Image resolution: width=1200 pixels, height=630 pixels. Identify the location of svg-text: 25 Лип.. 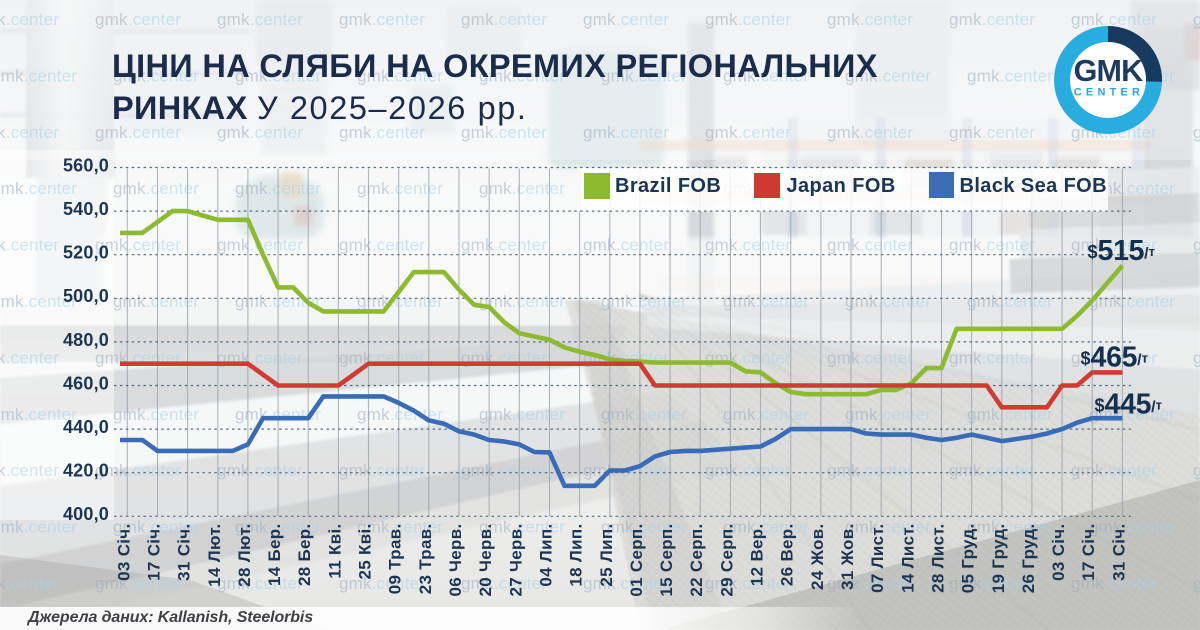
(606, 555).